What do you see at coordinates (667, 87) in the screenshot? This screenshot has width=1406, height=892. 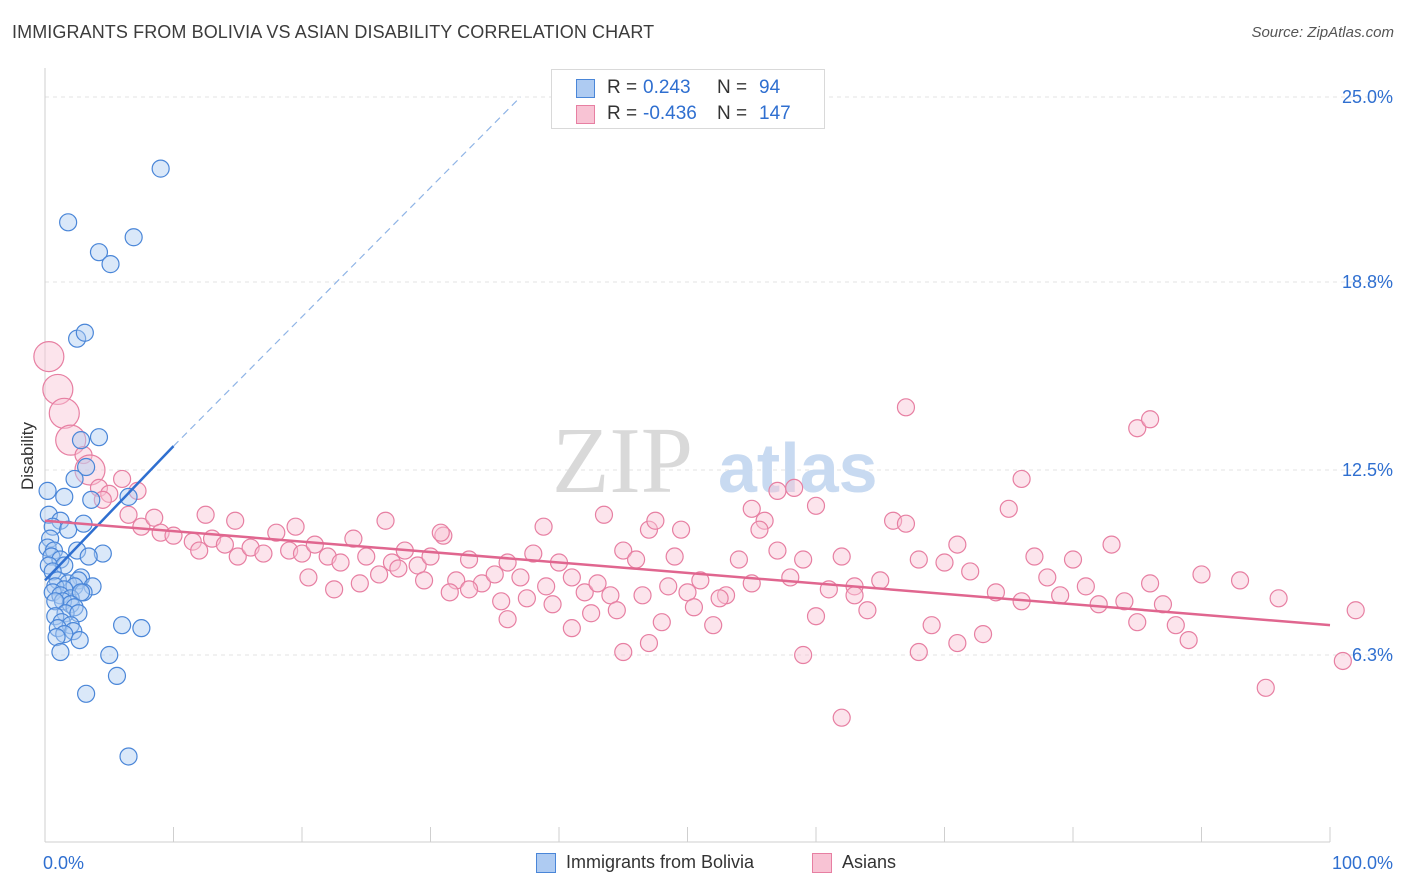 I see `legend-r-value-bolivia: 0.243` at bounding box center [667, 87].